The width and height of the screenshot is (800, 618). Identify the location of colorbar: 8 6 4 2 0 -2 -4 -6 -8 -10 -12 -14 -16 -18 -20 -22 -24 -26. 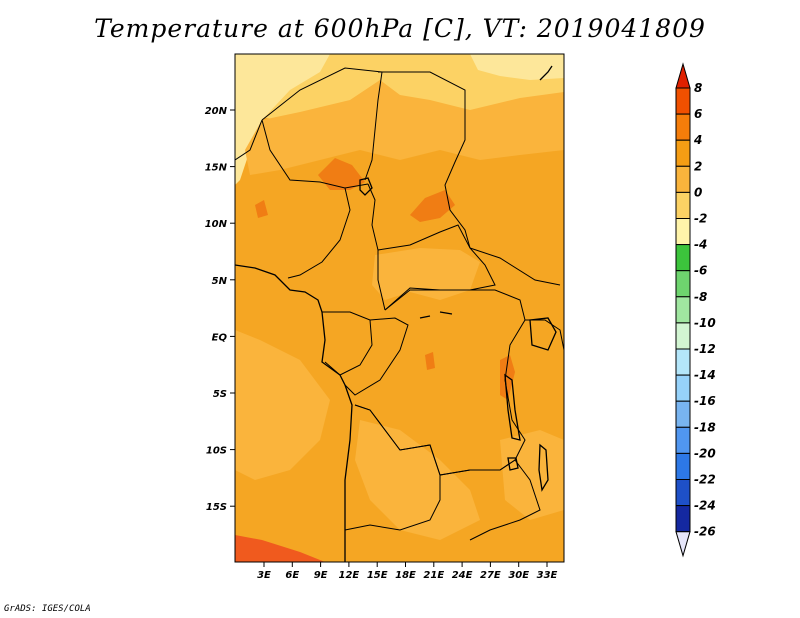
(695, 310).